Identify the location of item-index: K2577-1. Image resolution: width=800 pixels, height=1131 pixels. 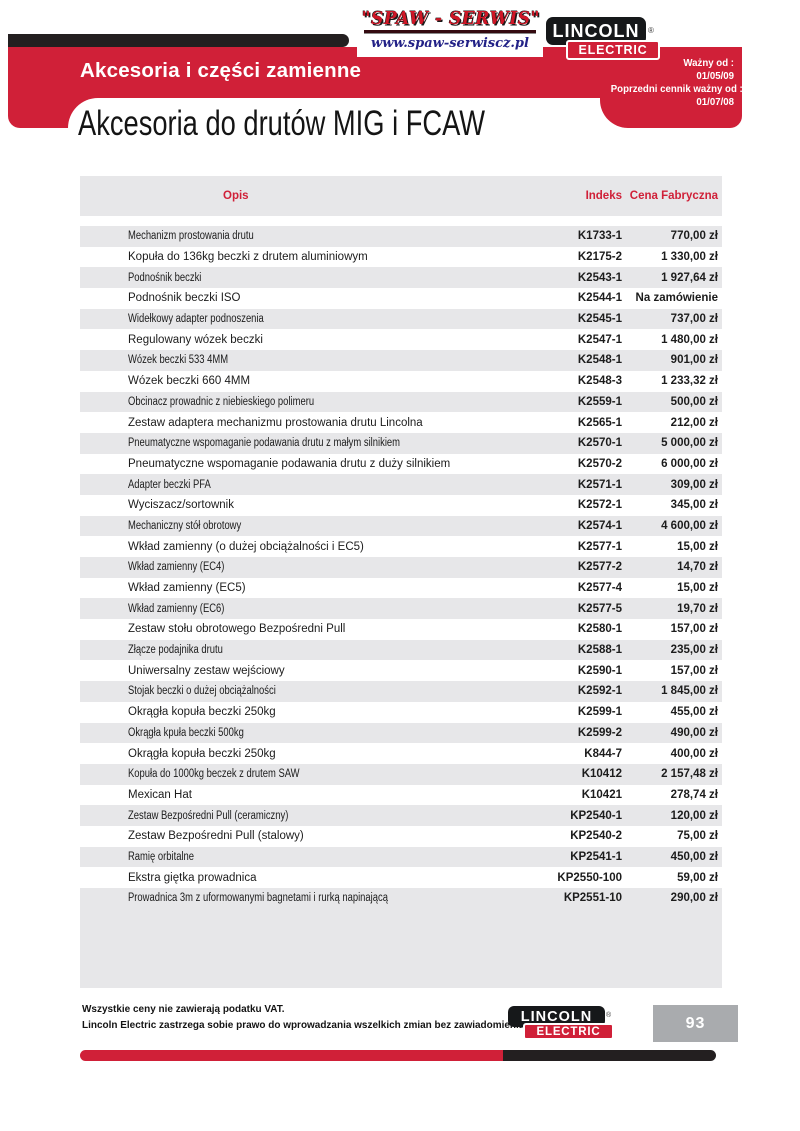
(599, 546).